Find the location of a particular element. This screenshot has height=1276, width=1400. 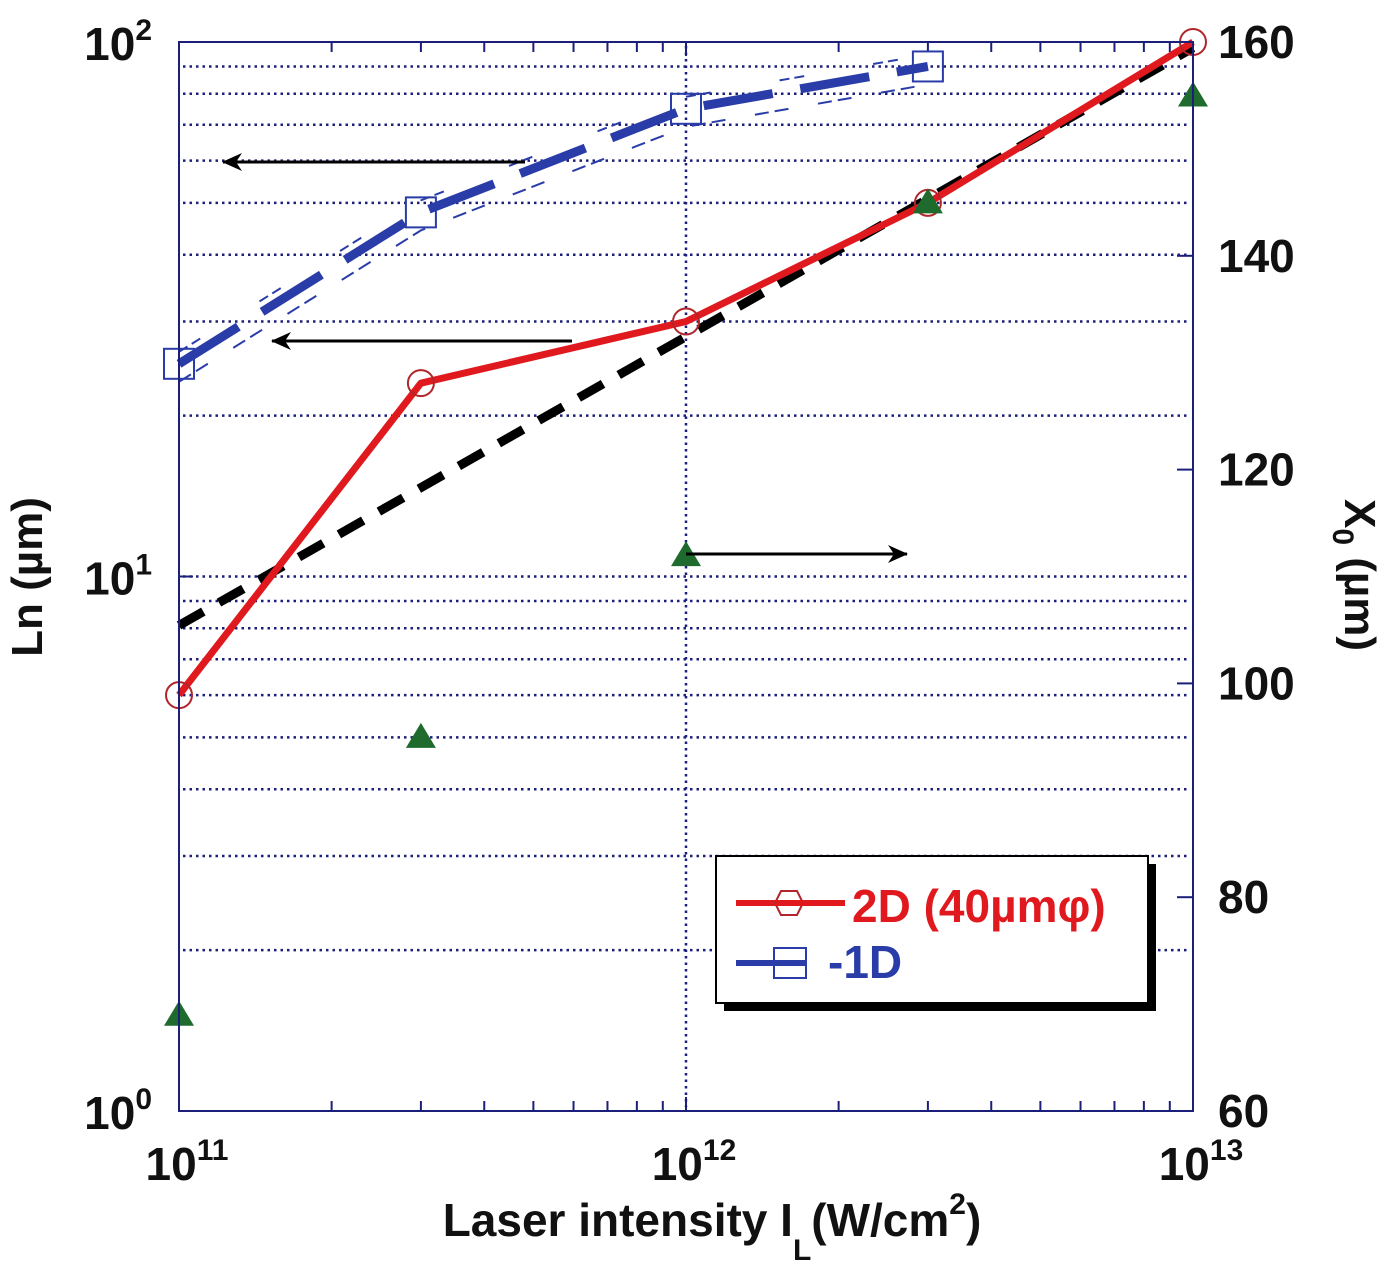

y-left-tick-label: 10² is located at coordinates (118, 42).